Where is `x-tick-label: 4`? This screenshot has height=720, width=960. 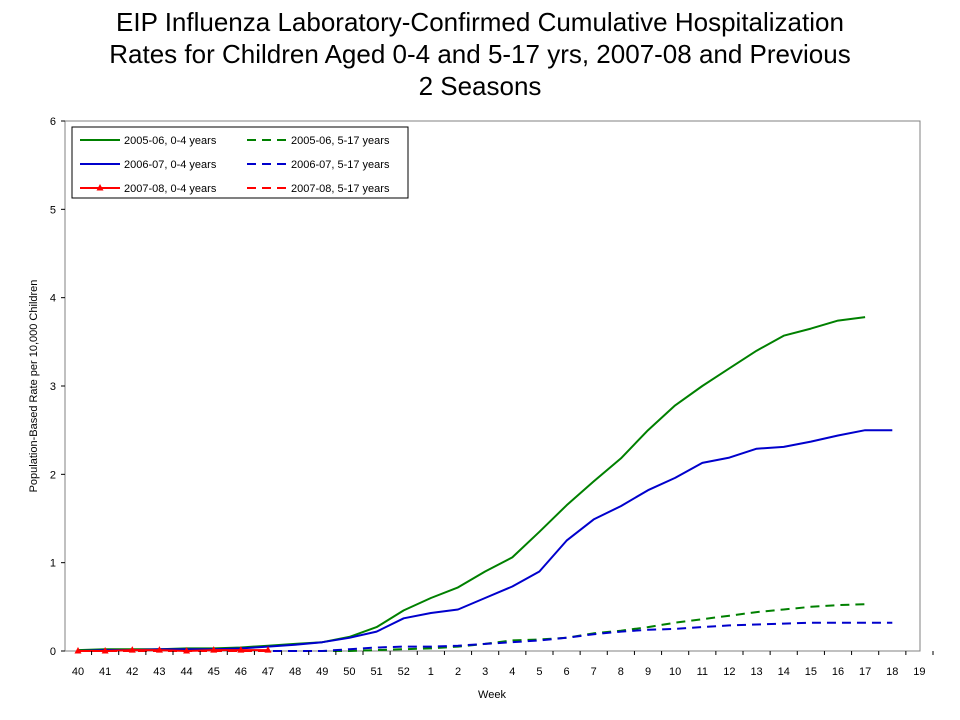 x-tick-label: 4 is located at coordinates (512, 672).